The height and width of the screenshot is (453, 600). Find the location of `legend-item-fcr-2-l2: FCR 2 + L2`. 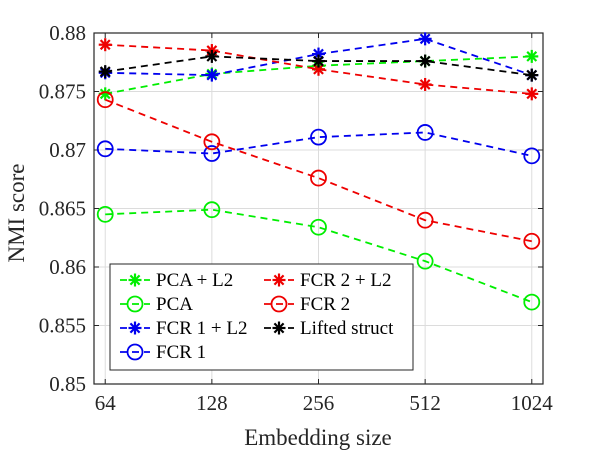

legend-item-fcr-2-l2: FCR 2 + L2 is located at coordinates (327, 280).